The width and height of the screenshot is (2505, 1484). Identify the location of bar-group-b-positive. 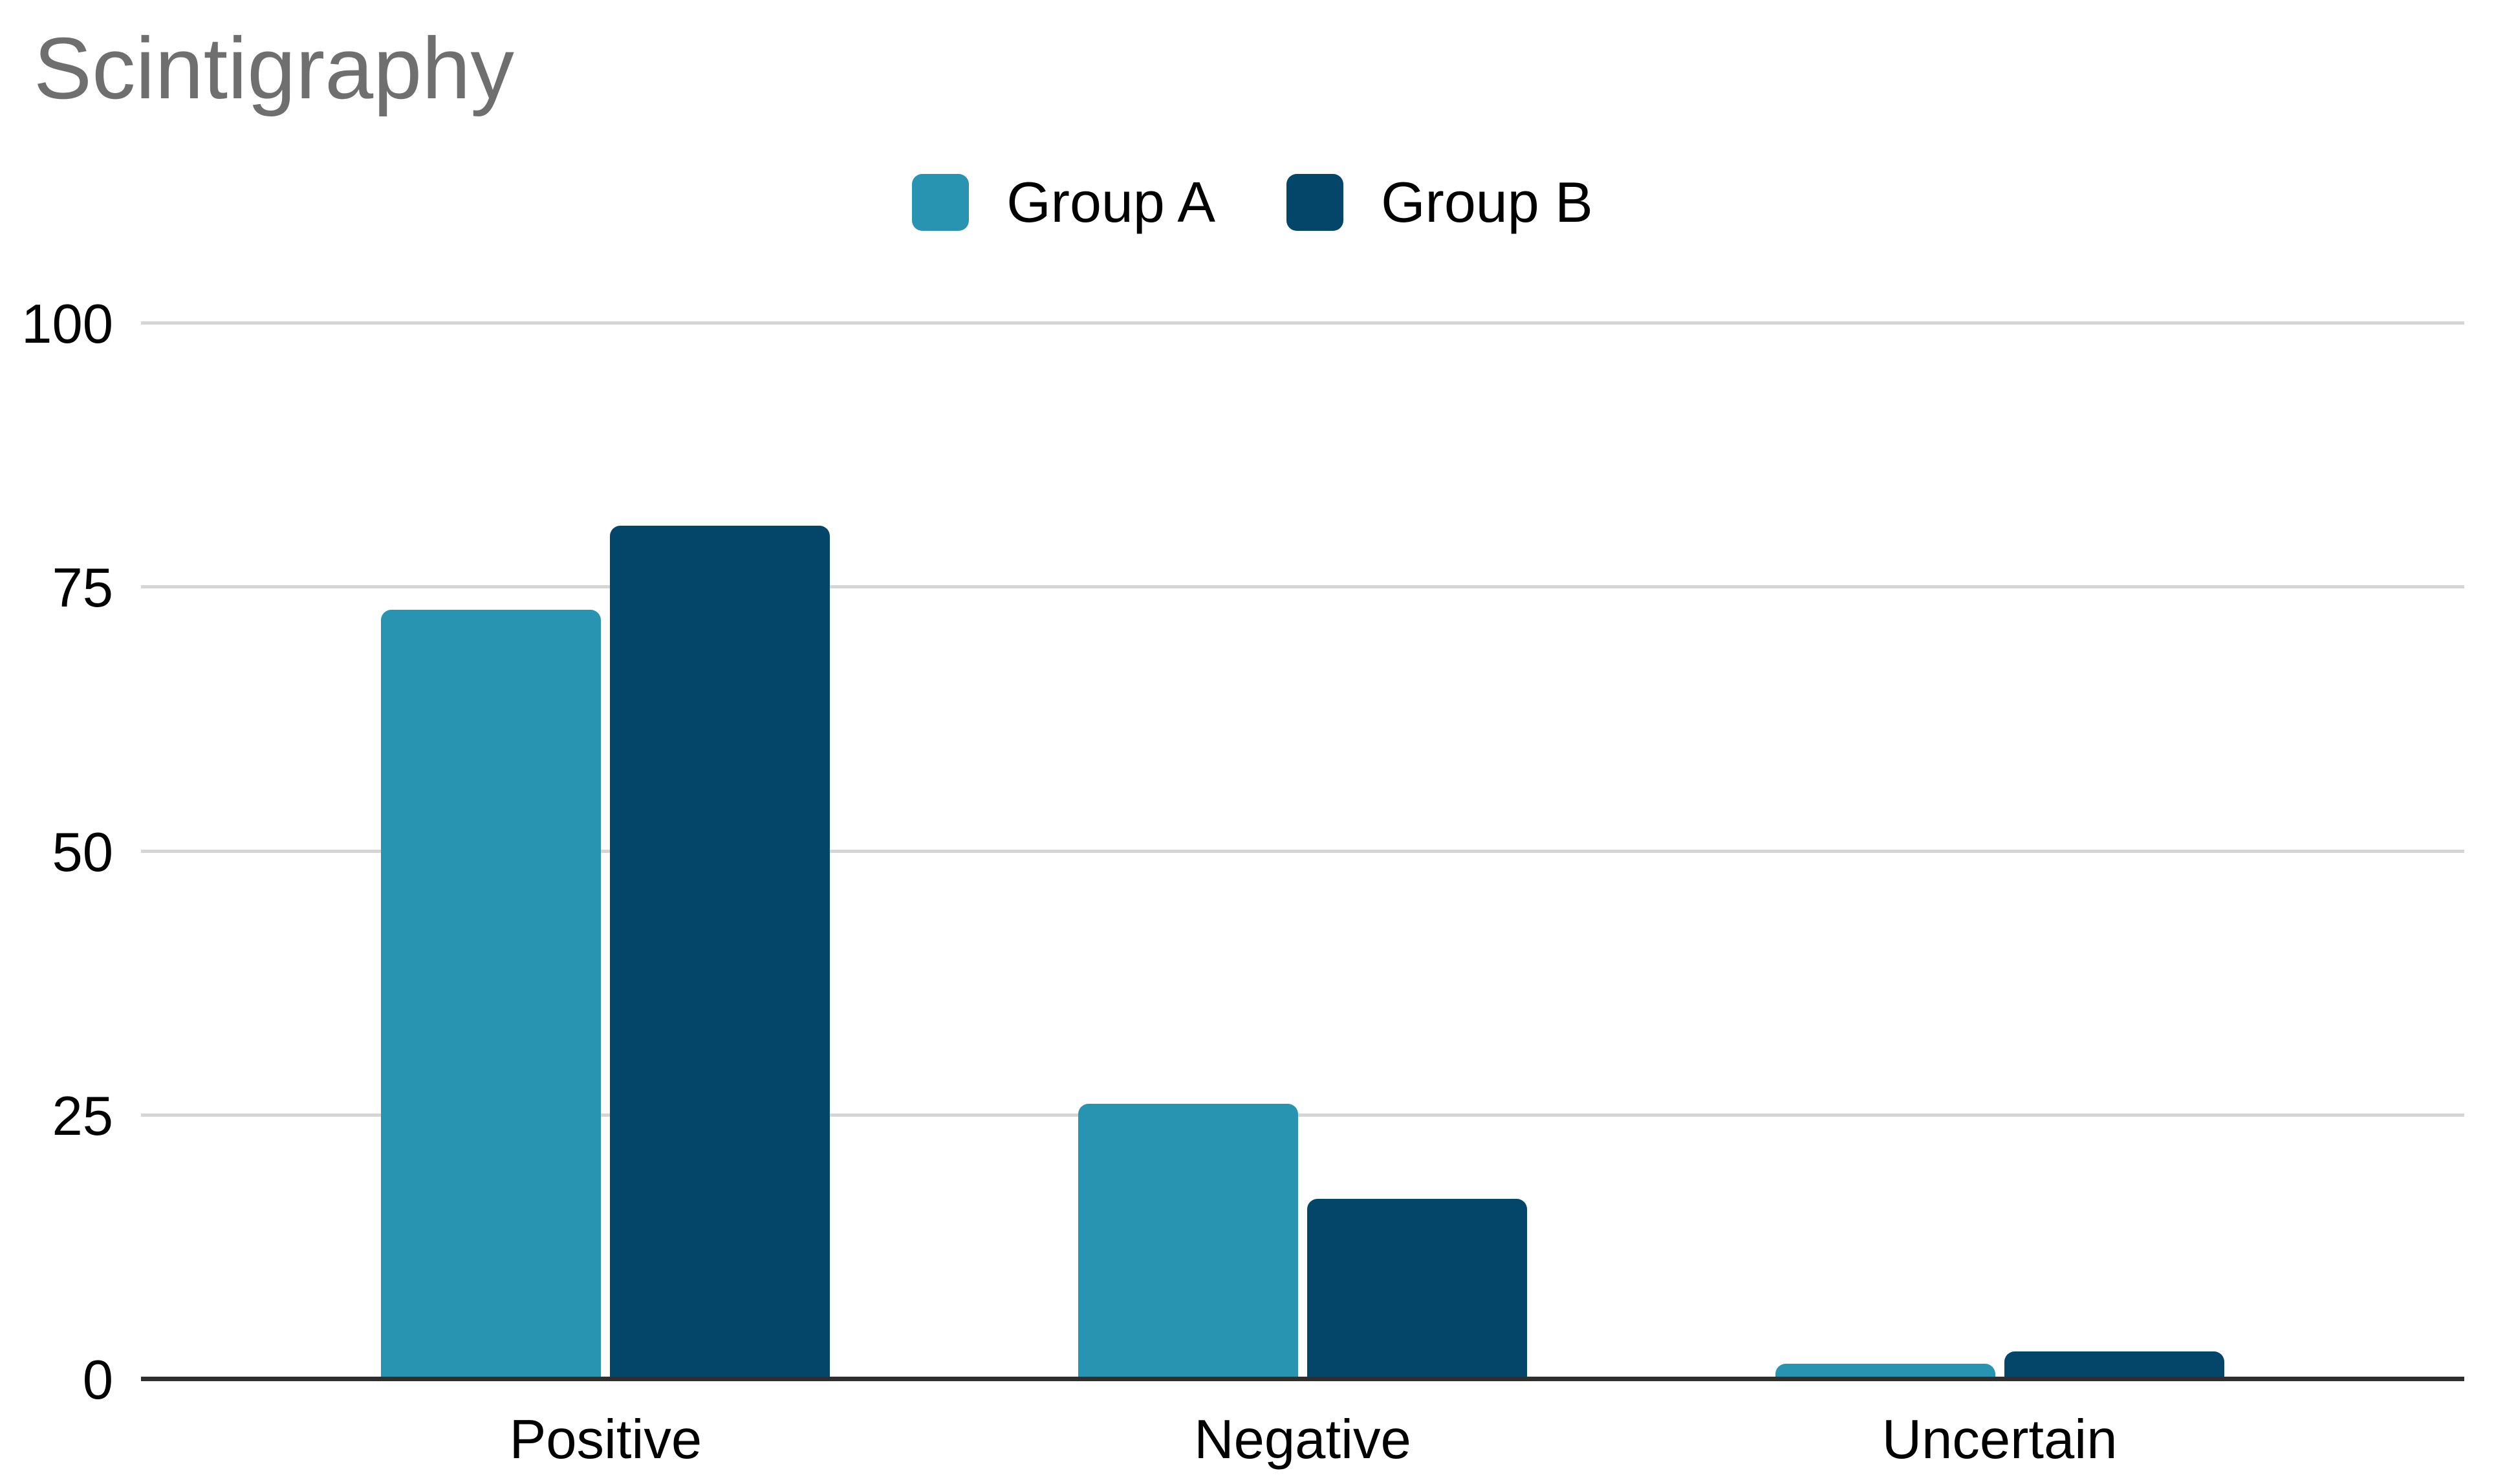
(720, 952).